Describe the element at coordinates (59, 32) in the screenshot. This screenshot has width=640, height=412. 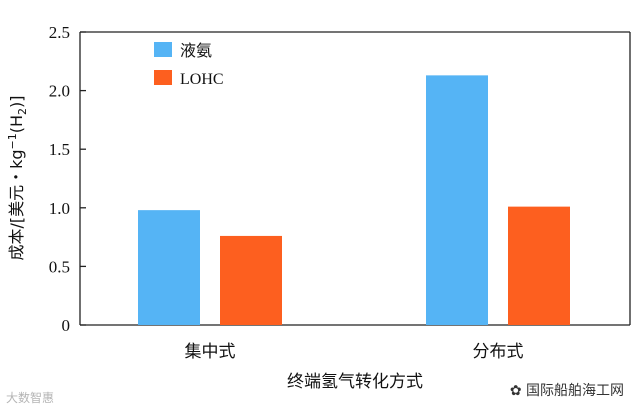
I see `y-tick-label: 2.5` at that location.